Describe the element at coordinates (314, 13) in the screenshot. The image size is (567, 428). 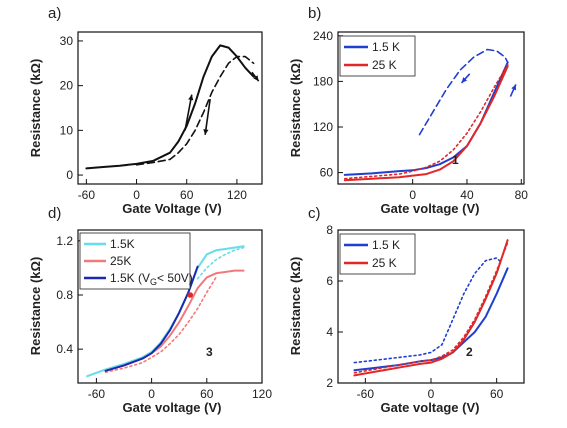
I see `panel-label: b)` at that location.